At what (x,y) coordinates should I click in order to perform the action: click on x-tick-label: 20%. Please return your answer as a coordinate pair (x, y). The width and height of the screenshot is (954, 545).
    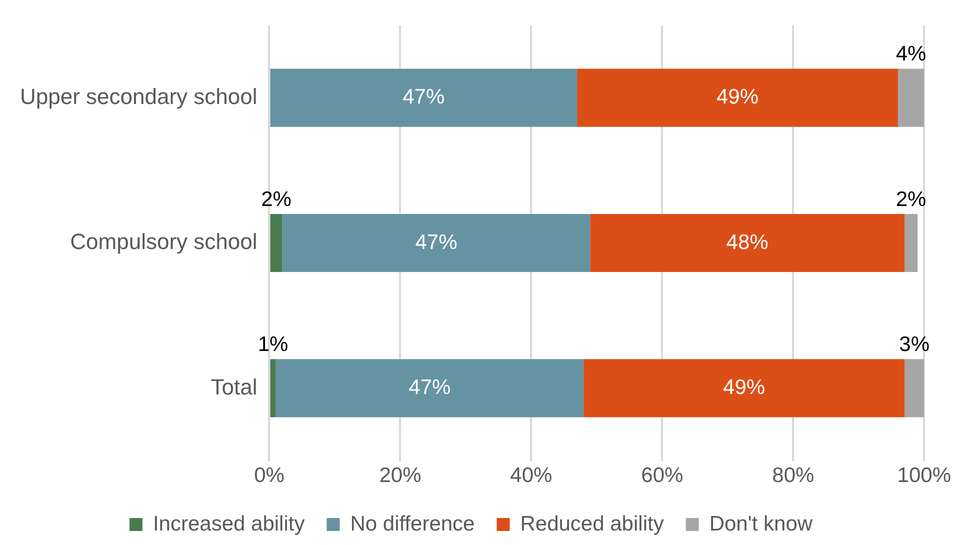
    Looking at the image, I should click on (400, 476).